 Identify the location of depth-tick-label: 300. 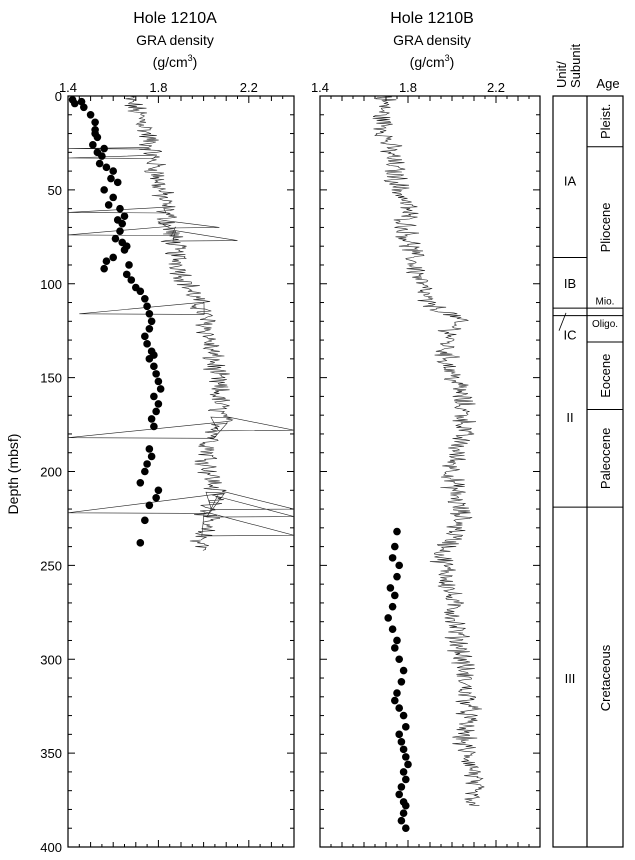
(51, 659).